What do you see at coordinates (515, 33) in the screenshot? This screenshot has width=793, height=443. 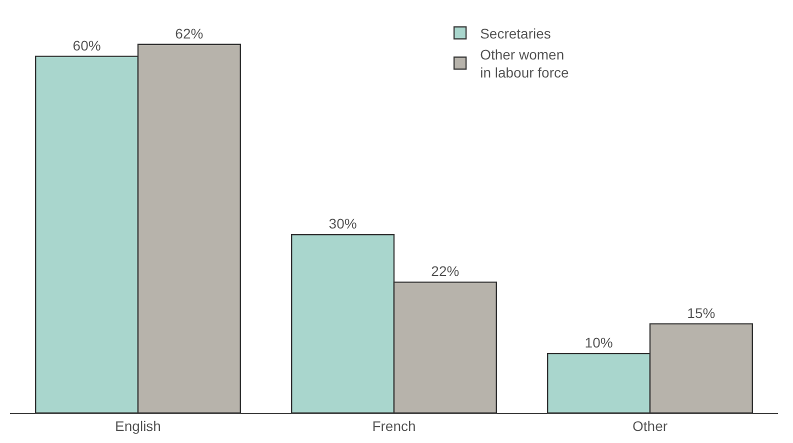 I see `legend-label: Secretaries` at bounding box center [515, 33].